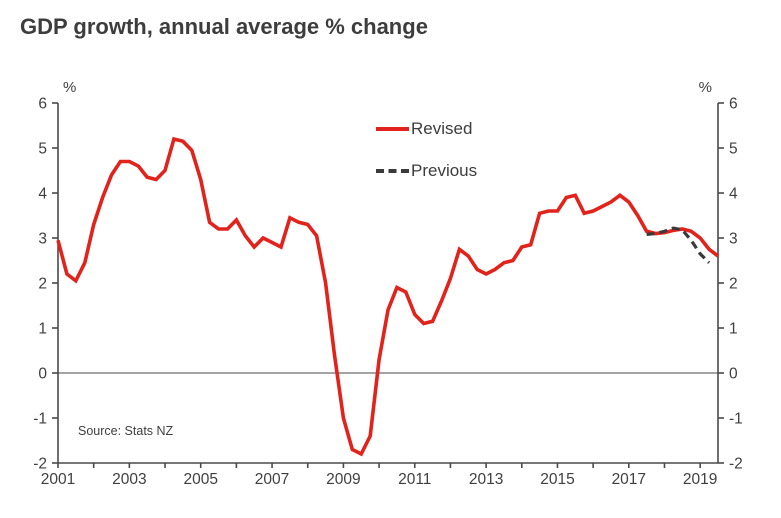  What do you see at coordinates (442, 128) in the screenshot?
I see `legend-label-revised: Revised` at bounding box center [442, 128].